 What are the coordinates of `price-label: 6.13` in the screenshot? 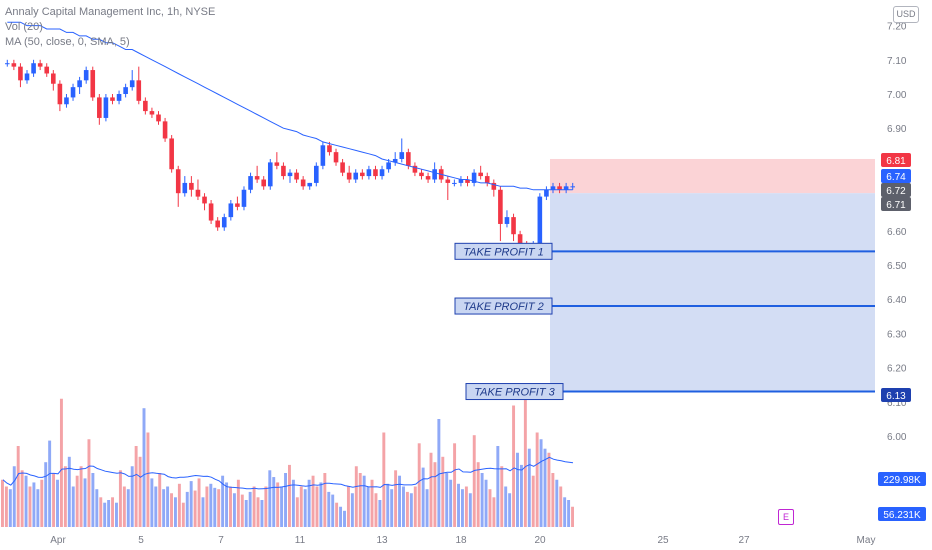 It's located at (896, 396).